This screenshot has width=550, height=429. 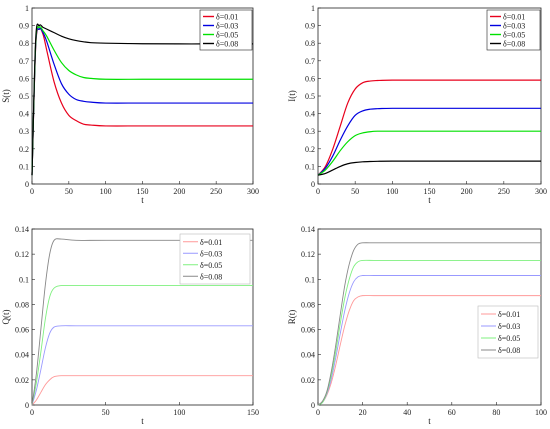 What do you see at coordinates (407, 412) in the screenshot?
I see `x-tick-label: 40` at bounding box center [407, 412].